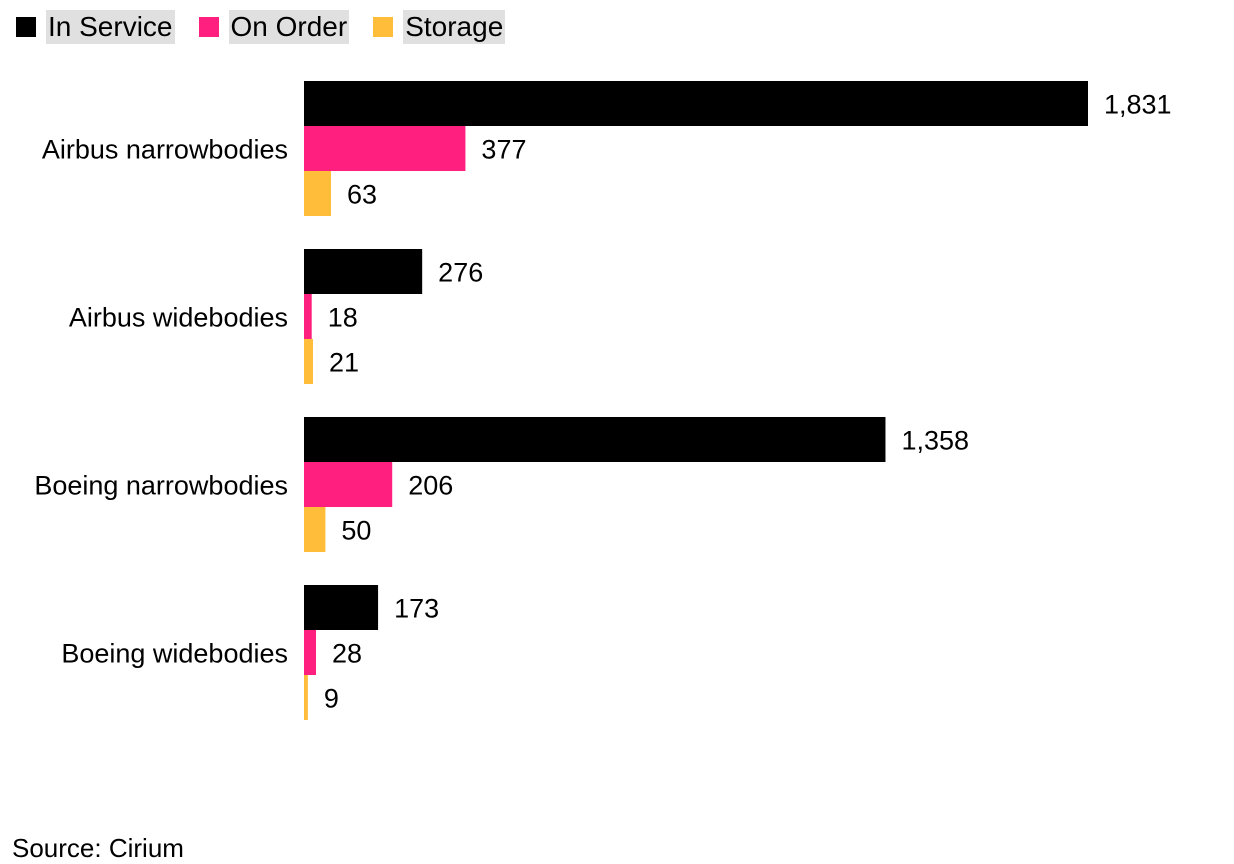  Describe the element at coordinates (317, 193) in the screenshot. I see `bar-airbus-narrowbodies-storage` at that location.